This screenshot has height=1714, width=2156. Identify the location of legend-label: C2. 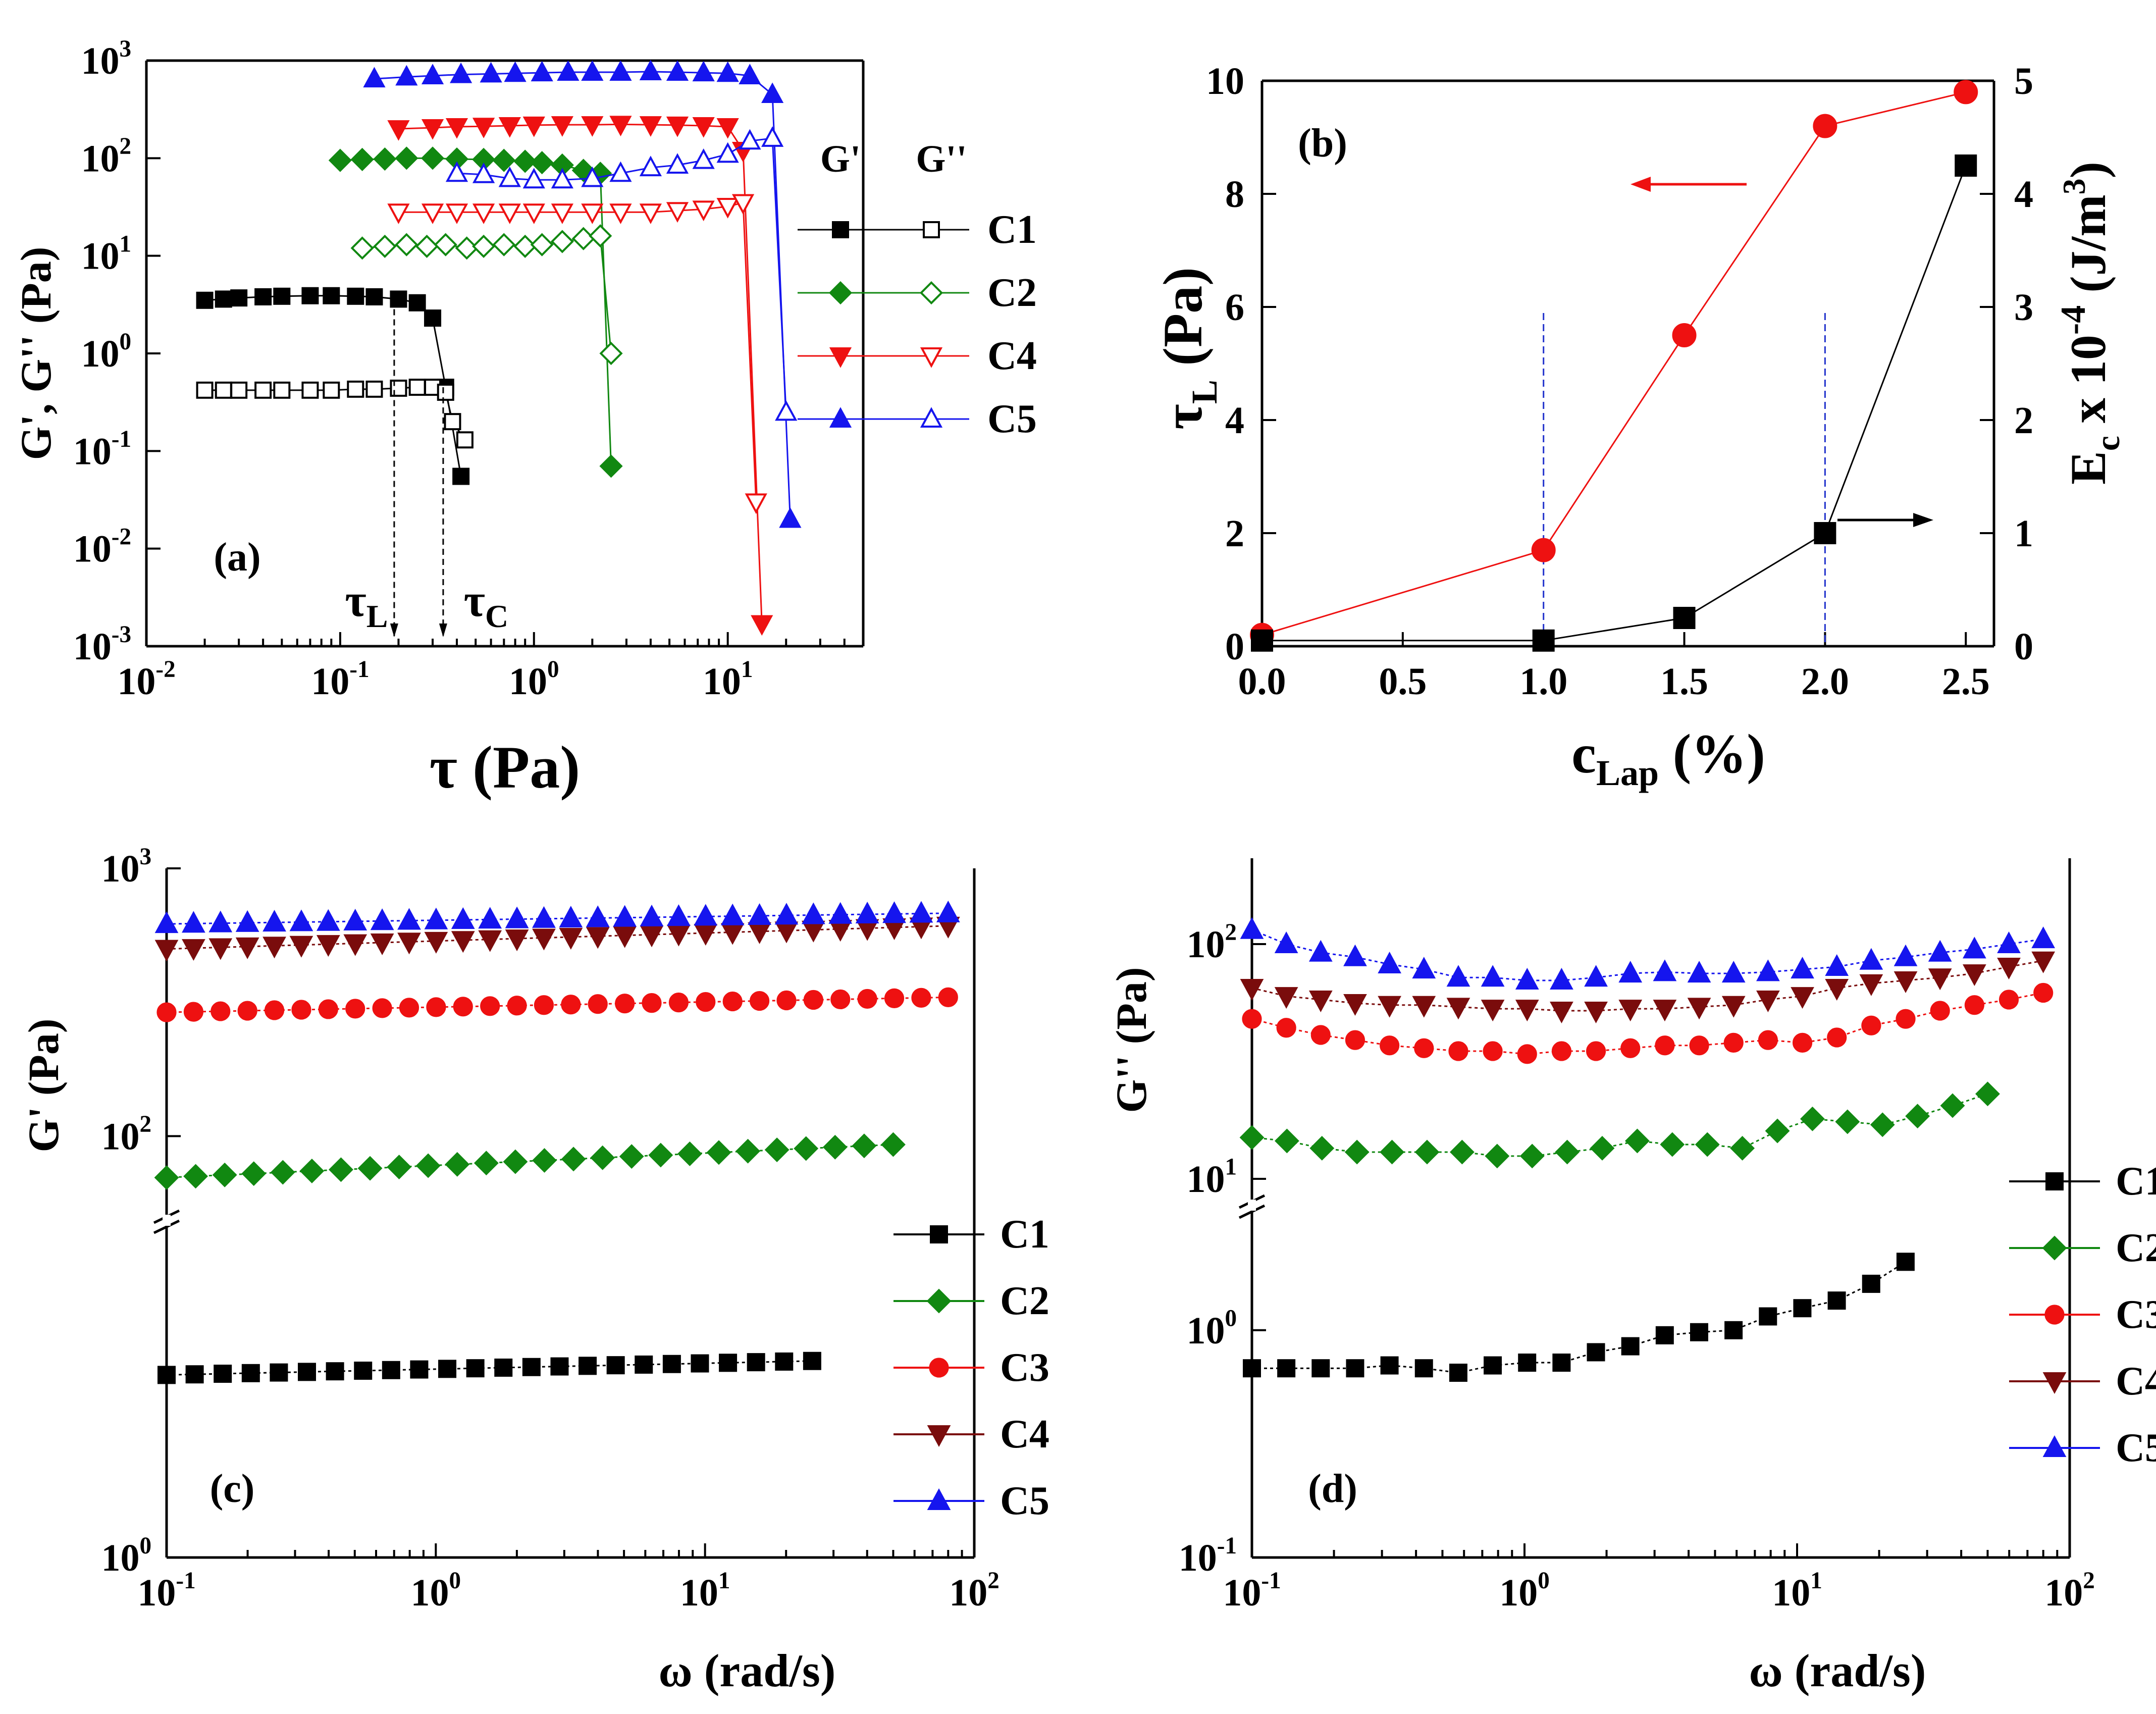
(1012, 293).